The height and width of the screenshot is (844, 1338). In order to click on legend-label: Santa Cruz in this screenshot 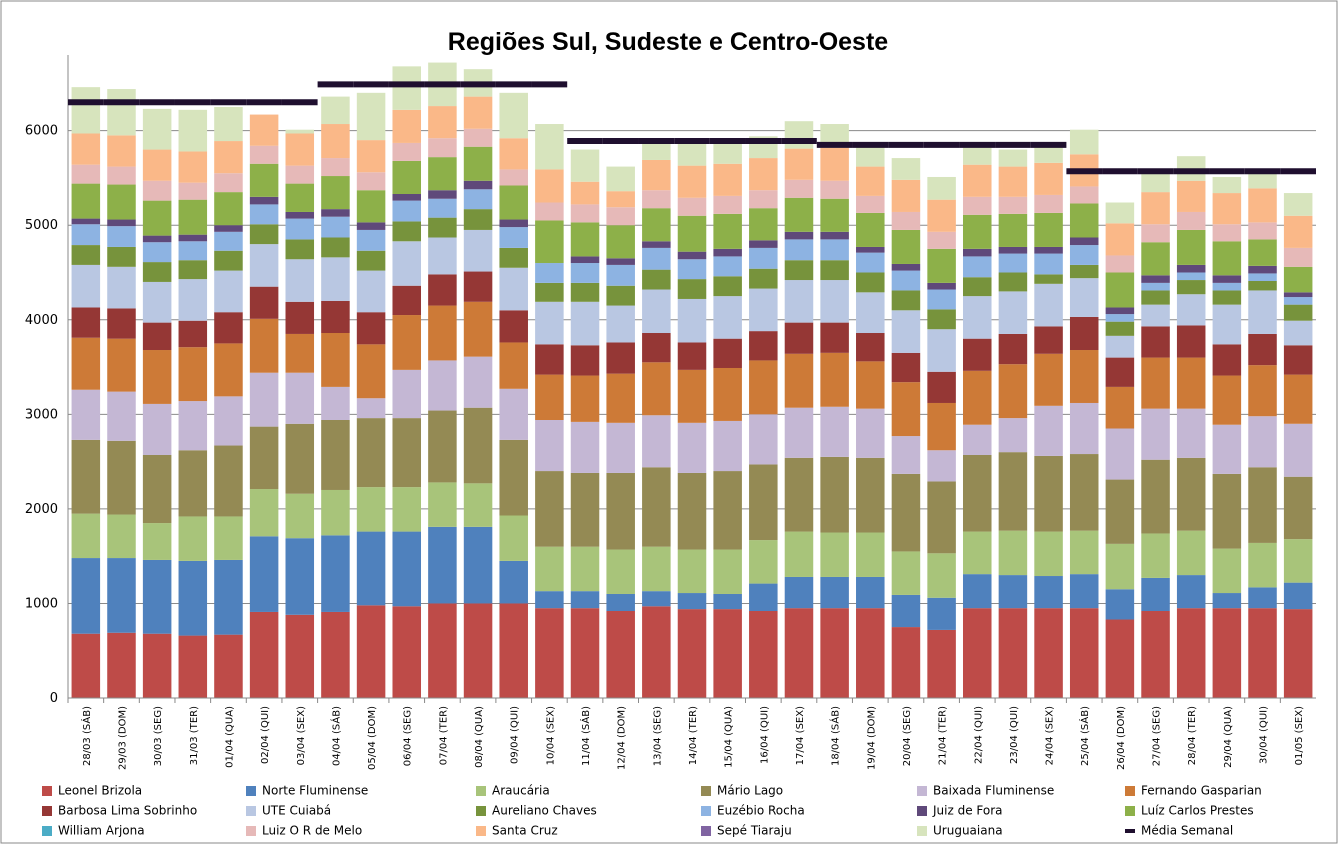, I will do `click(525, 831)`.